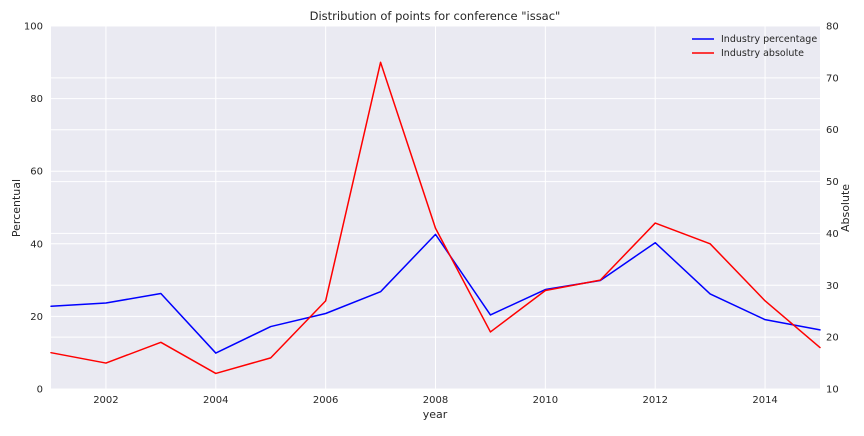 This screenshot has width=864, height=436. I want to click on right-tick-label: 70, so click(832, 78).